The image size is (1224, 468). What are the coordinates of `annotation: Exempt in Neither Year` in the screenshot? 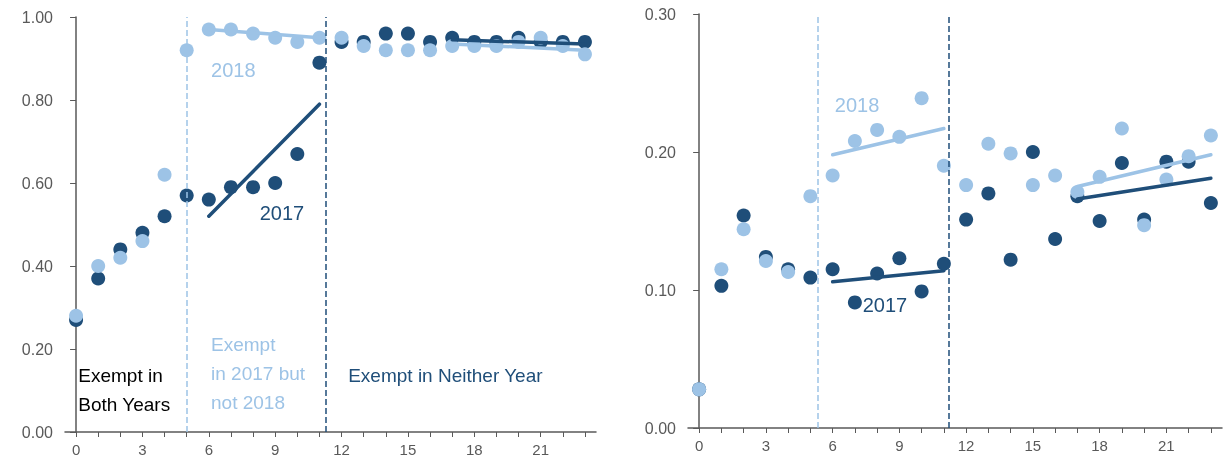 It's located at (446, 376).